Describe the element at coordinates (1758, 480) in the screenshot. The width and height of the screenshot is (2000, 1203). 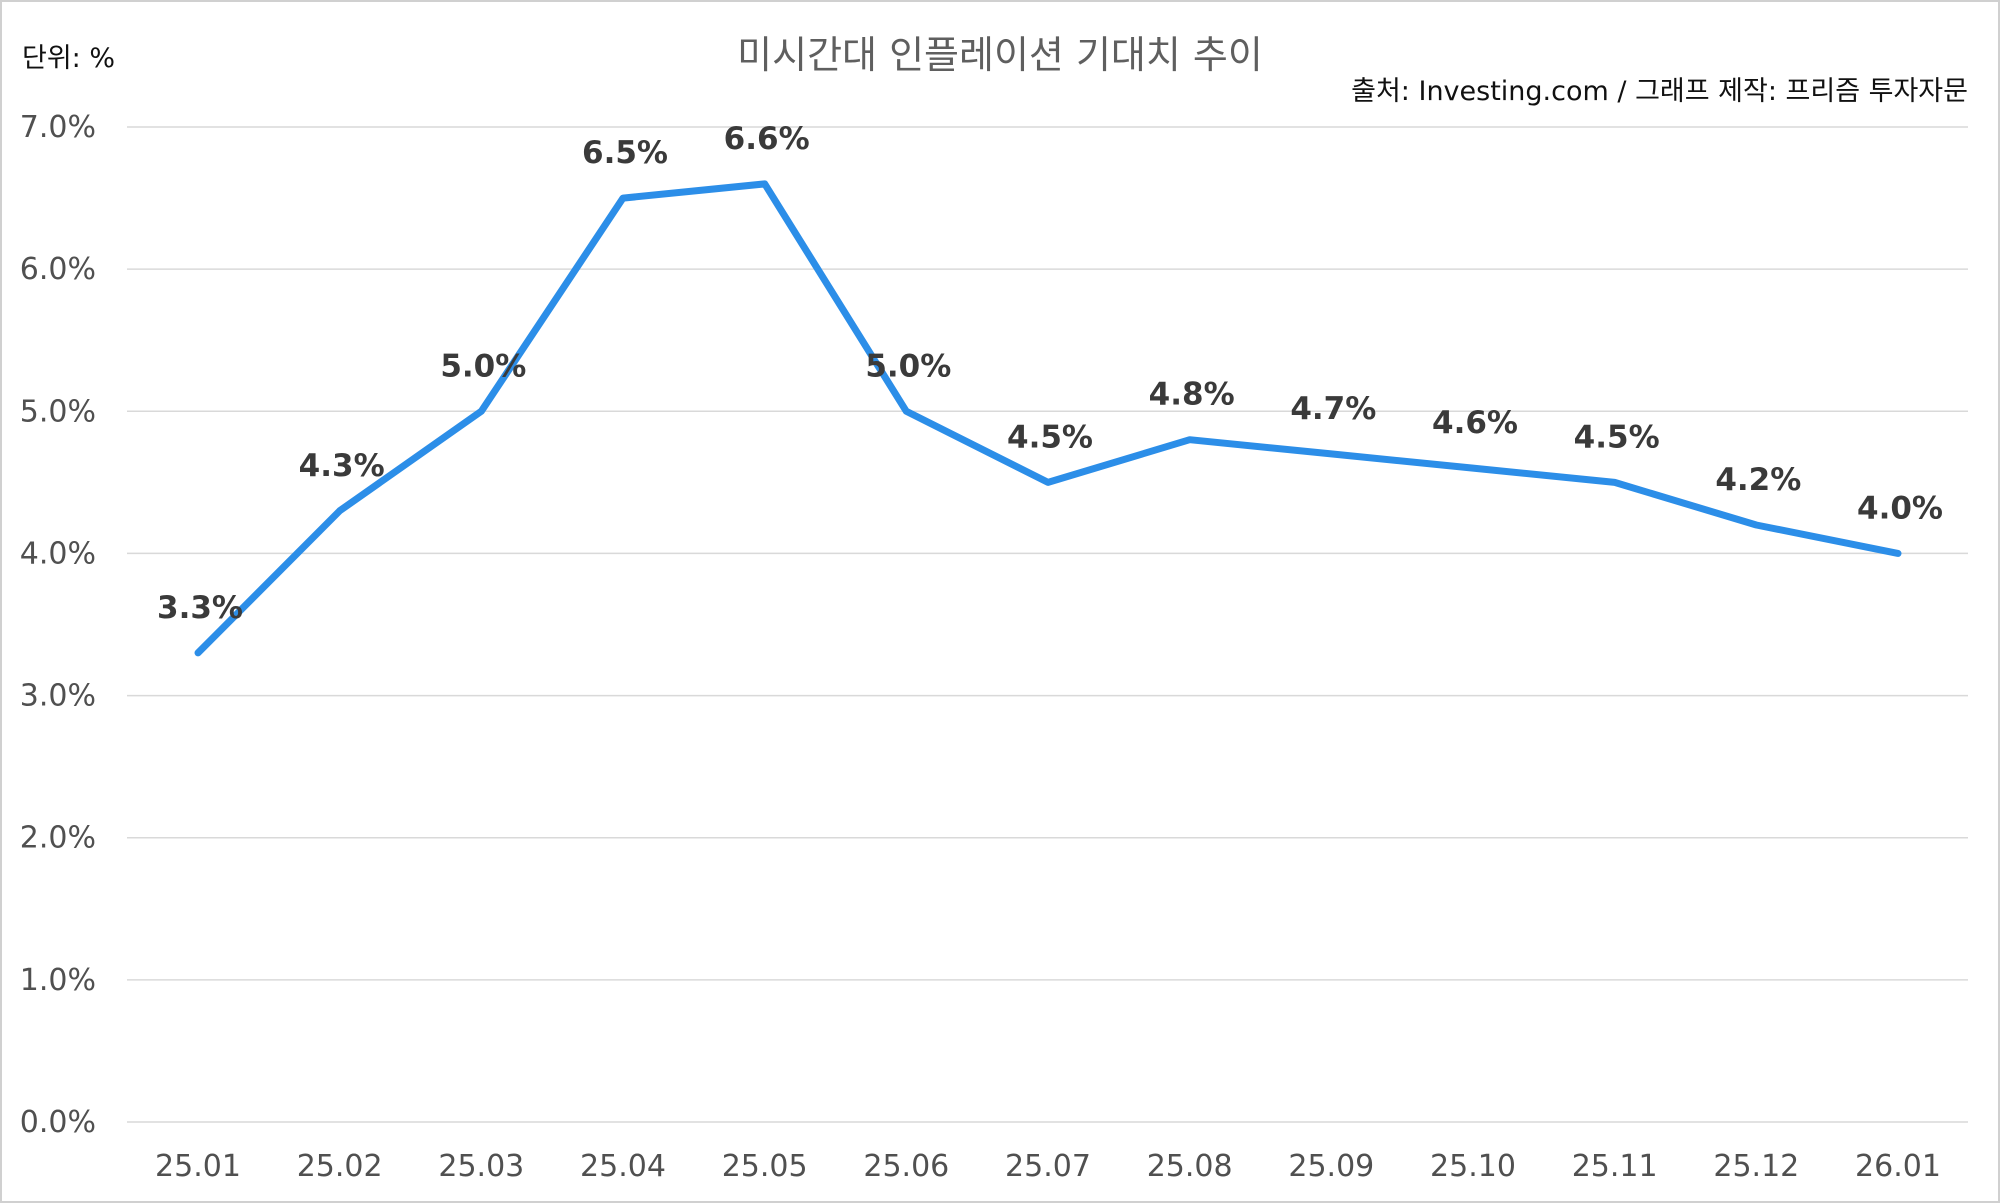
I see `data-label: 4.2%` at that location.